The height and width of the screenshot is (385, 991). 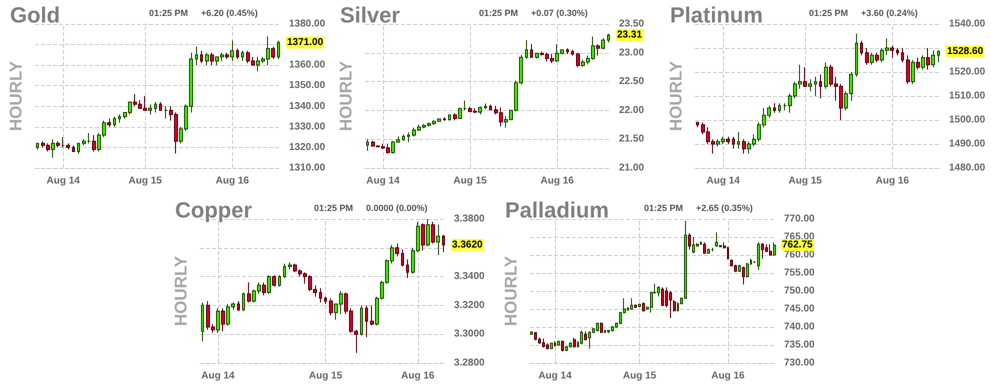 What do you see at coordinates (469, 305) in the screenshot?
I see `y-tick-label: 3.3200` at bounding box center [469, 305].